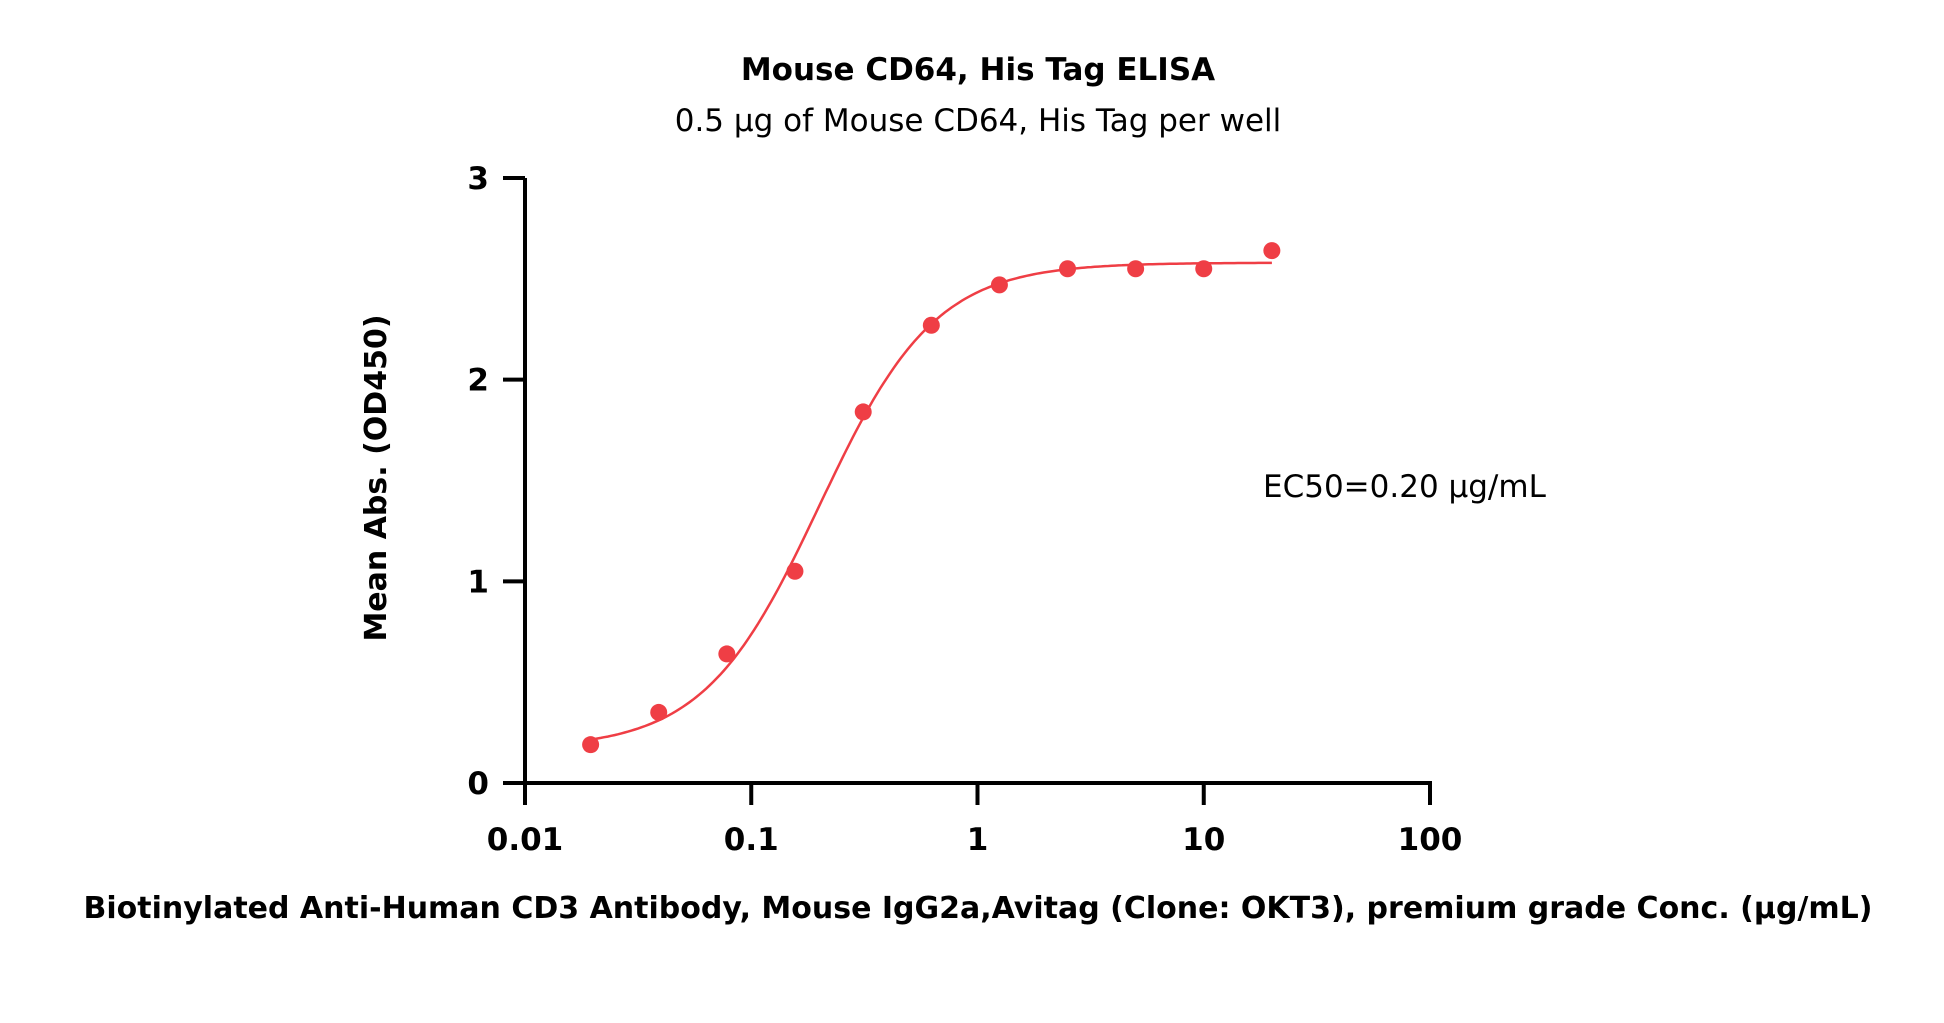 Image resolution: width=1944 pixels, height=1023 pixels. Describe the element at coordinates (478, 179) in the screenshot. I see `y-tick-label: 3` at that location.